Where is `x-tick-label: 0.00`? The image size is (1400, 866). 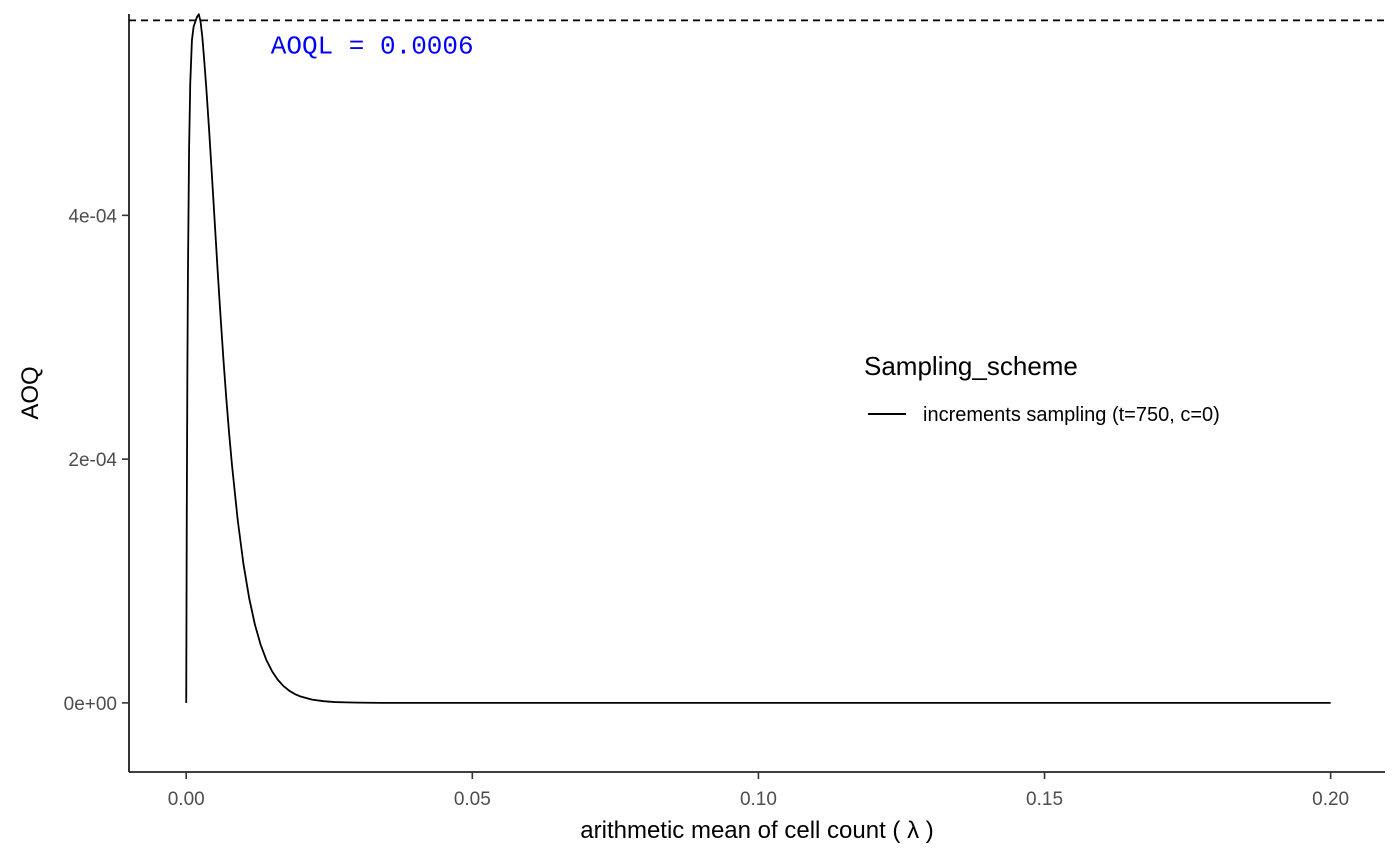
x-tick-label: 0.00 is located at coordinates (186, 799).